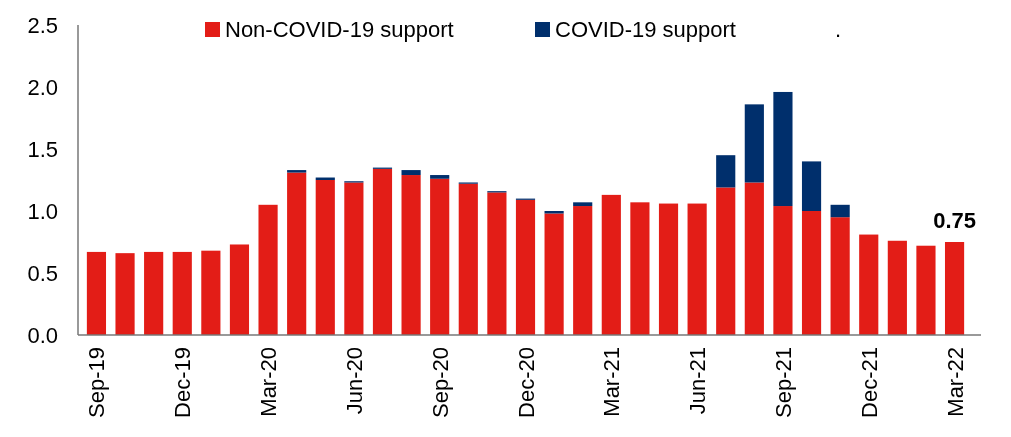 The width and height of the screenshot is (1011, 437). I want to click on y-tick-label: 2.0, so click(42, 87).